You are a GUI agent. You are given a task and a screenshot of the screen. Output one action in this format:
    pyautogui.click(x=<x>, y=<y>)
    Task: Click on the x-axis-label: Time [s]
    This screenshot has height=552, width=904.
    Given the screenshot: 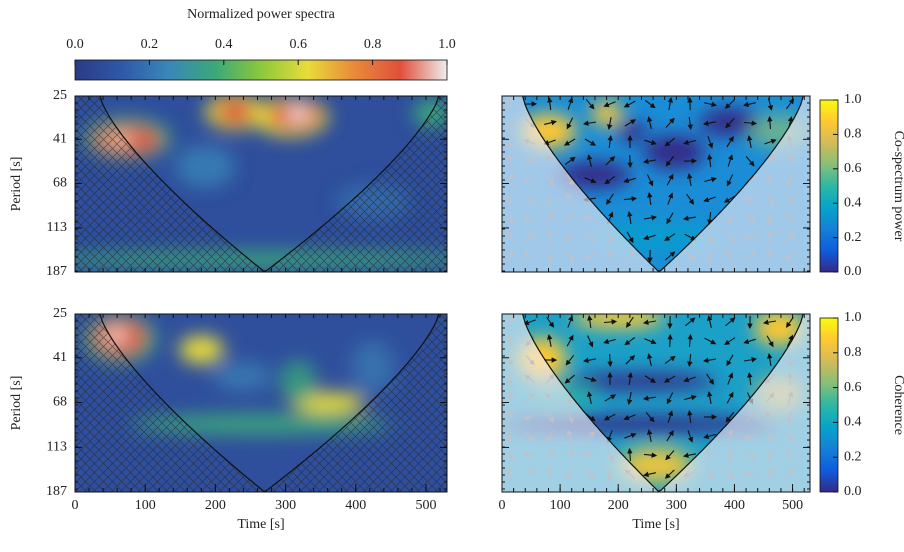 What is the action you would take?
    pyautogui.click(x=655, y=524)
    